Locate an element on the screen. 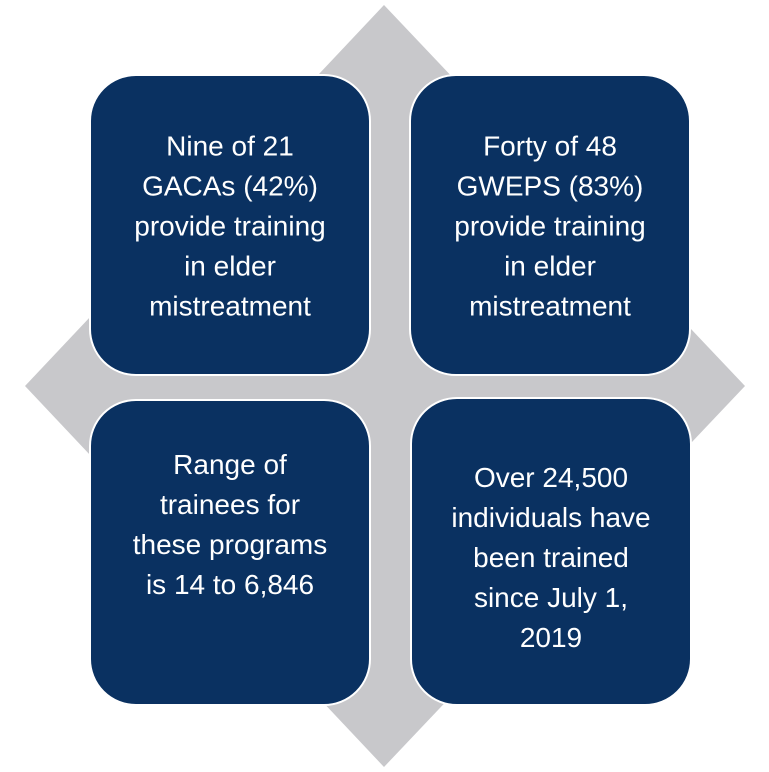 The image size is (769, 772). box-text-line: individuals have is located at coordinates (550, 517).